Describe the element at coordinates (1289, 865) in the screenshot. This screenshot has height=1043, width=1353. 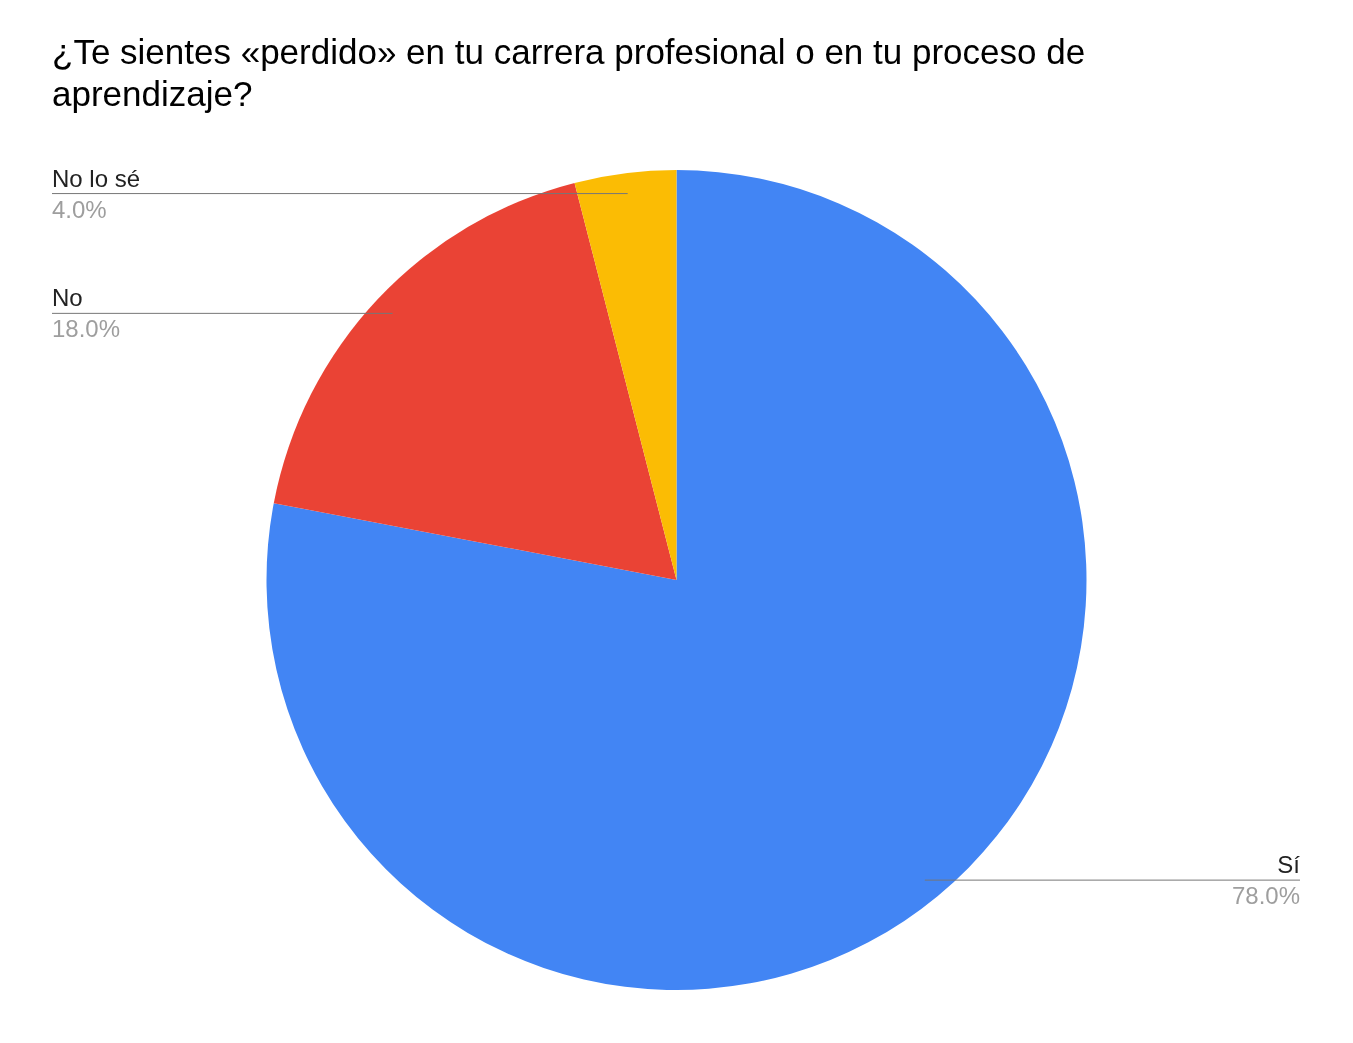
I see `slice-label: Sí` at that location.